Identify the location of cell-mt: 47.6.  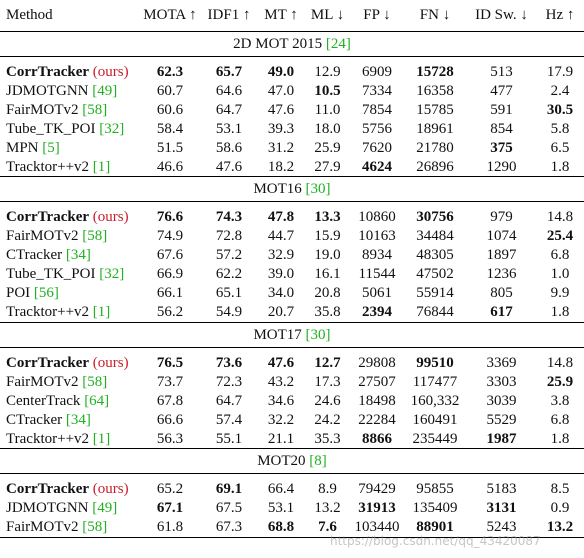
(281, 109).